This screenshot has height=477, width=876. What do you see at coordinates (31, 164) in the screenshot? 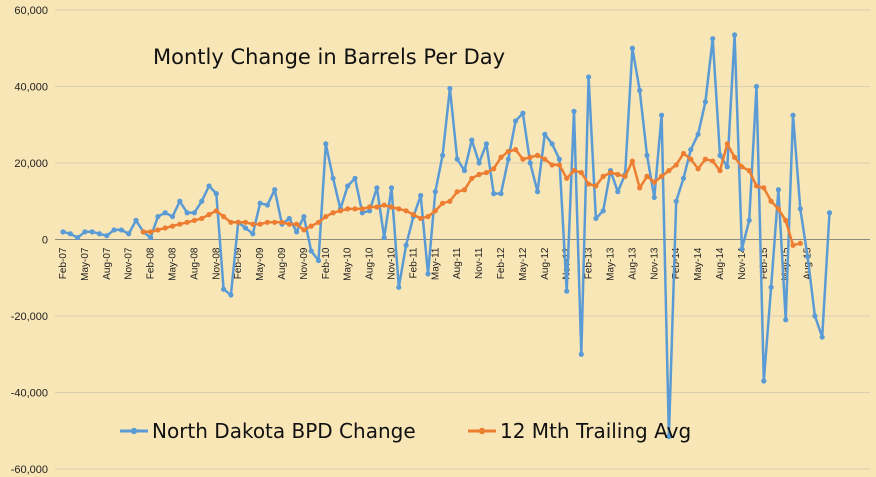
I see `y-tick-label: 20,000` at bounding box center [31, 164].